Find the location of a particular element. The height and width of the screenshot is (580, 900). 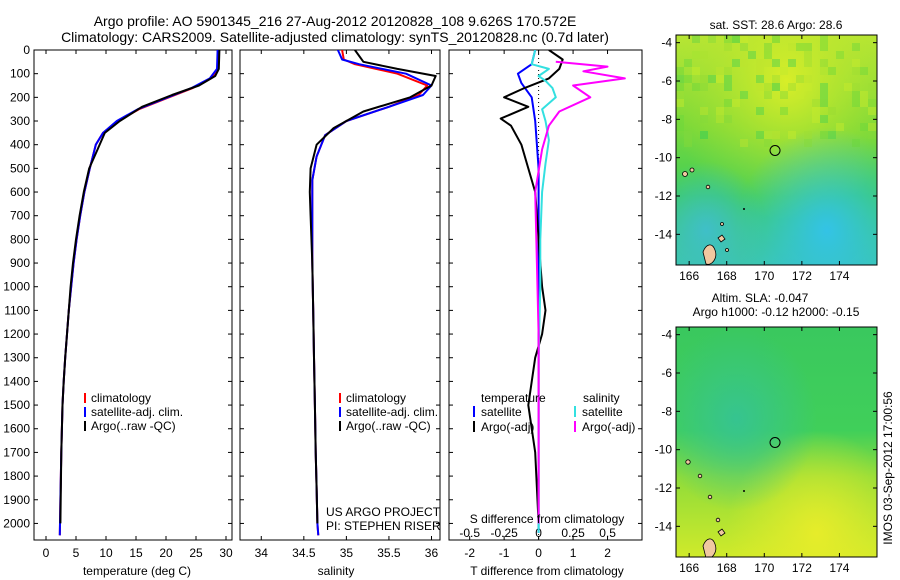

legend-label-argo: Argo(..raw -QC) is located at coordinates (388, 426).